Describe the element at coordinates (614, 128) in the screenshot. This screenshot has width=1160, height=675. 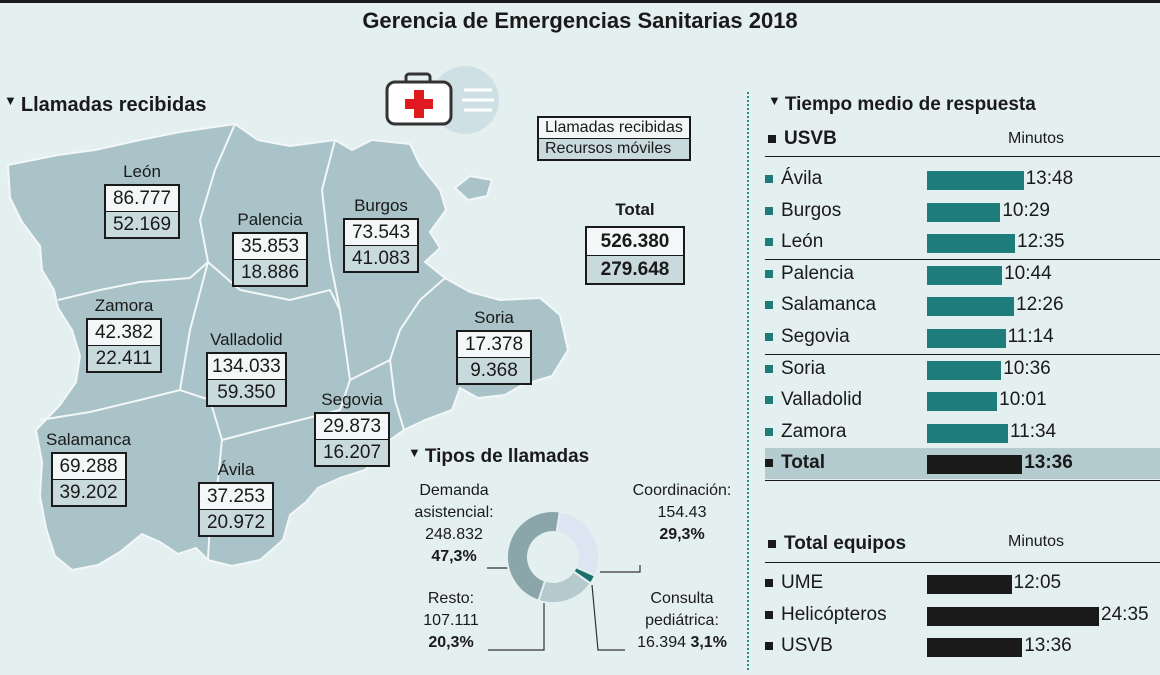
I see `legend-calls: Llamadas recibidas` at that location.